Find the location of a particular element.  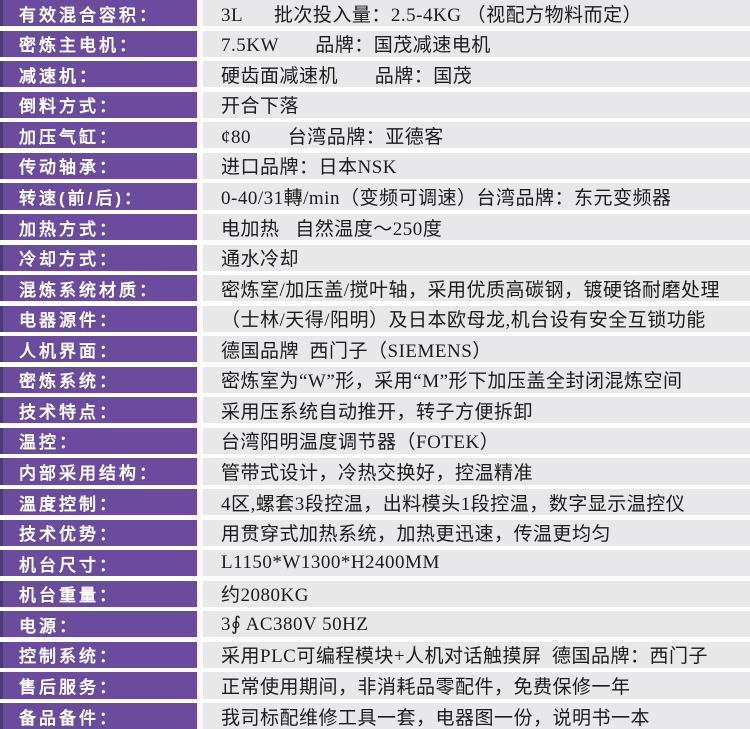

spec-value: 正常使用期间，非消耗品零配件，免费保修一年 is located at coordinates (476, 685).